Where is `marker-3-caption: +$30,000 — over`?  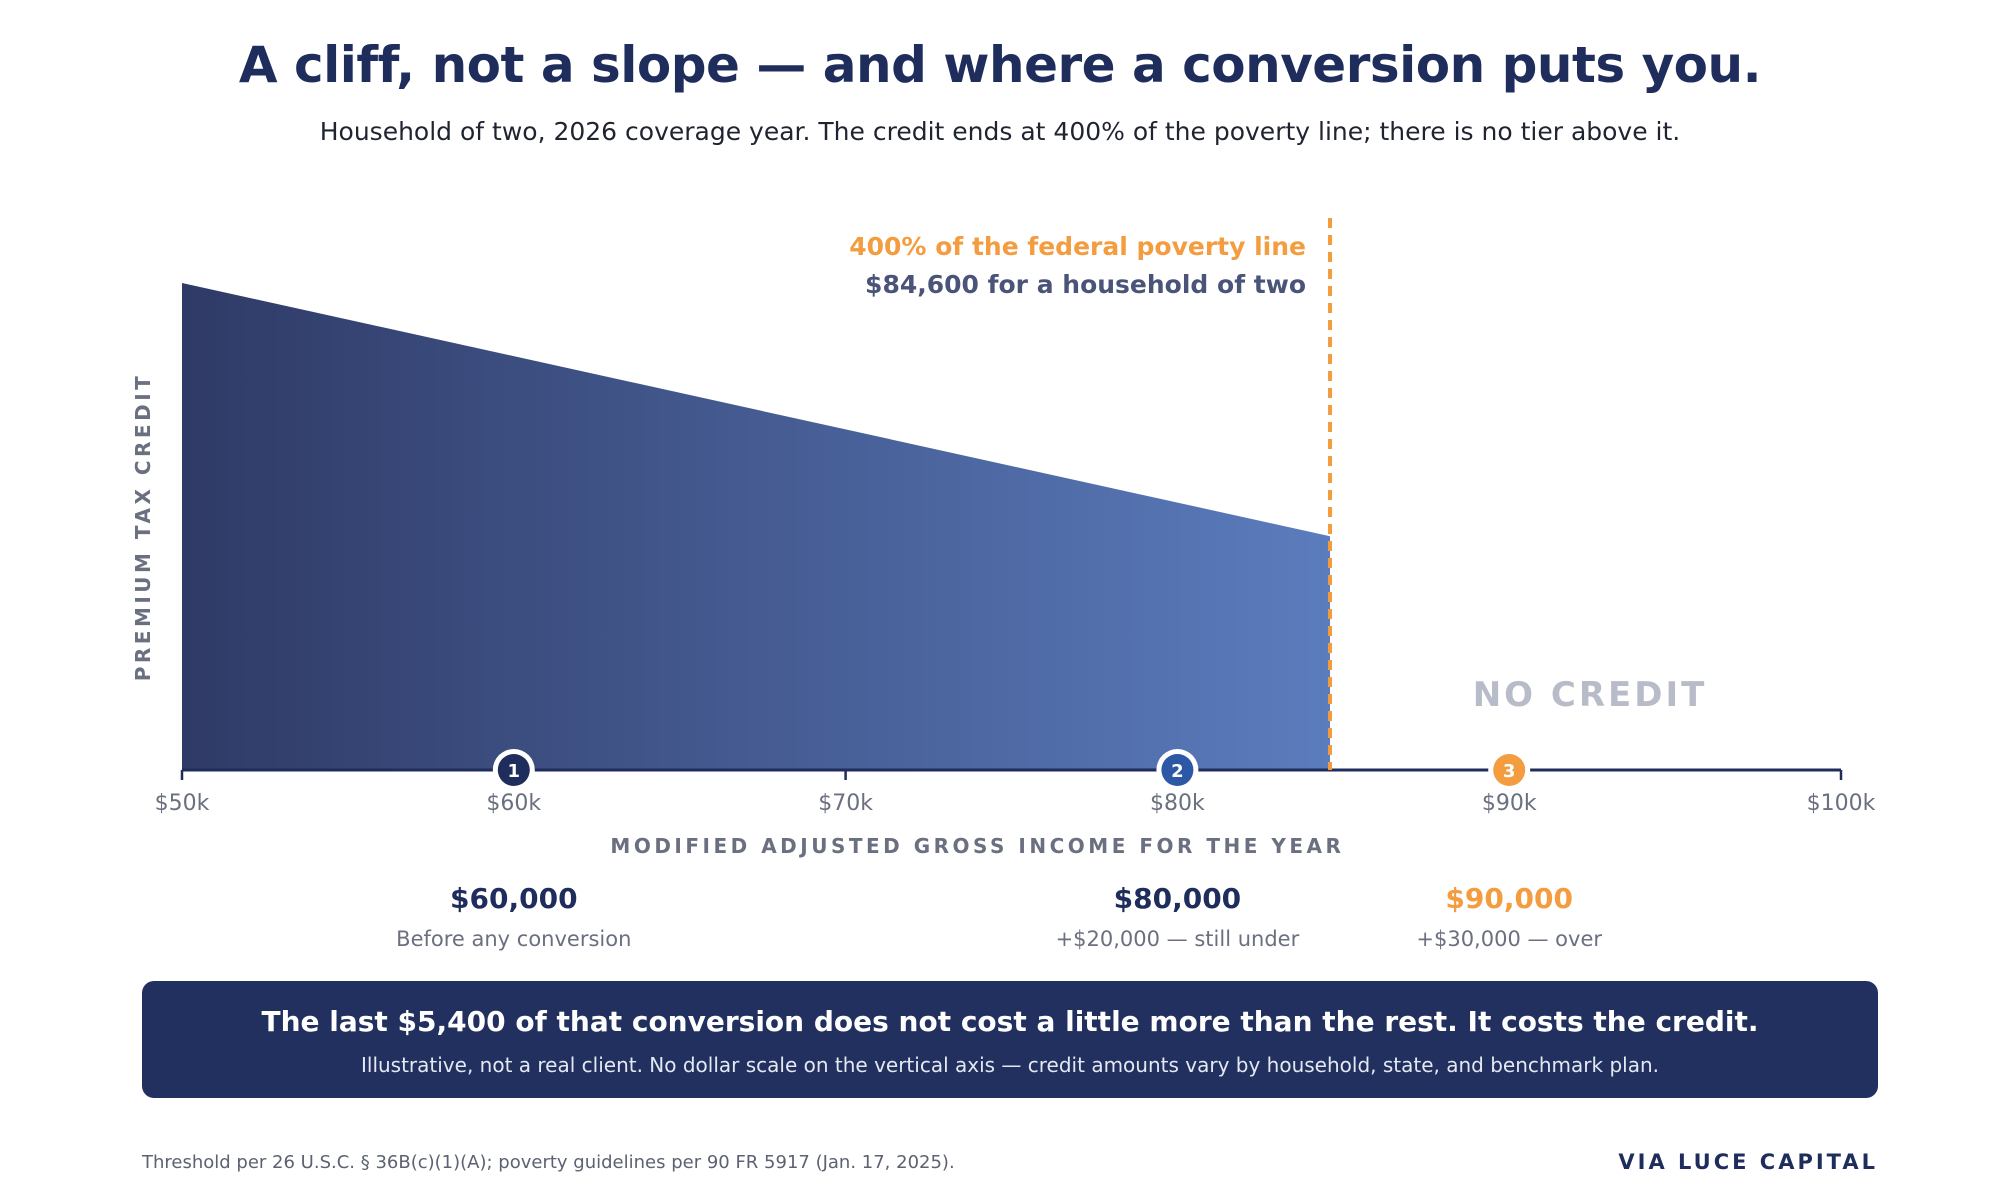
marker-3-caption: +$30,000 — over is located at coordinates (1509, 939).